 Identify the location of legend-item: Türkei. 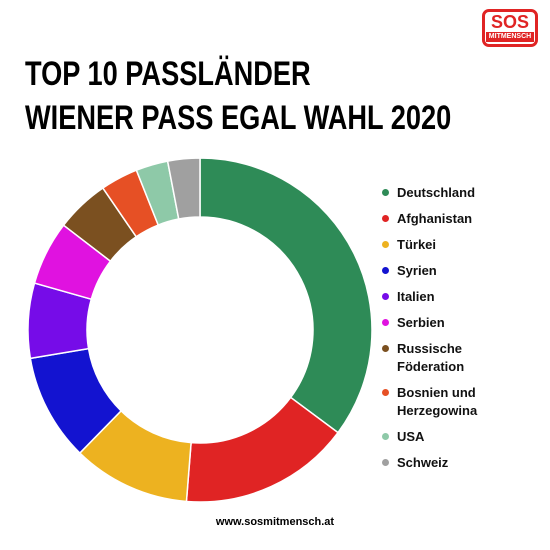
(429, 245).